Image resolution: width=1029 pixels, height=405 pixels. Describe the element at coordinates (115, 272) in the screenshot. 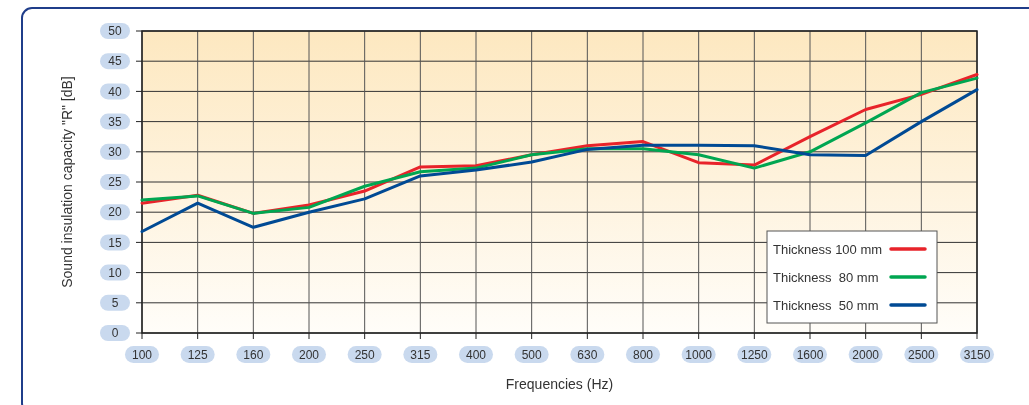

I see `y-tick-label: 10` at that location.